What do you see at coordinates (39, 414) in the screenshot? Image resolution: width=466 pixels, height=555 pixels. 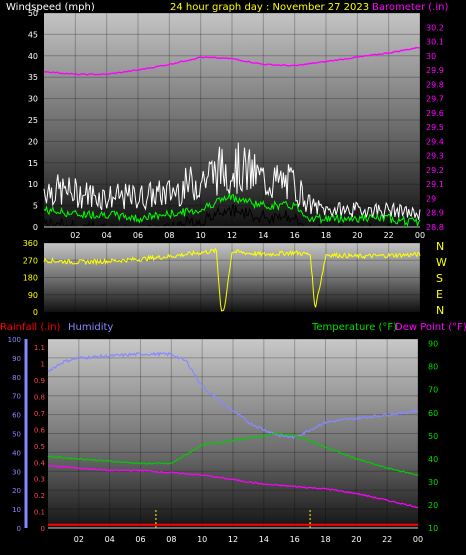 I see `rain-tick-label: 0.7` at bounding box center [39, 414].